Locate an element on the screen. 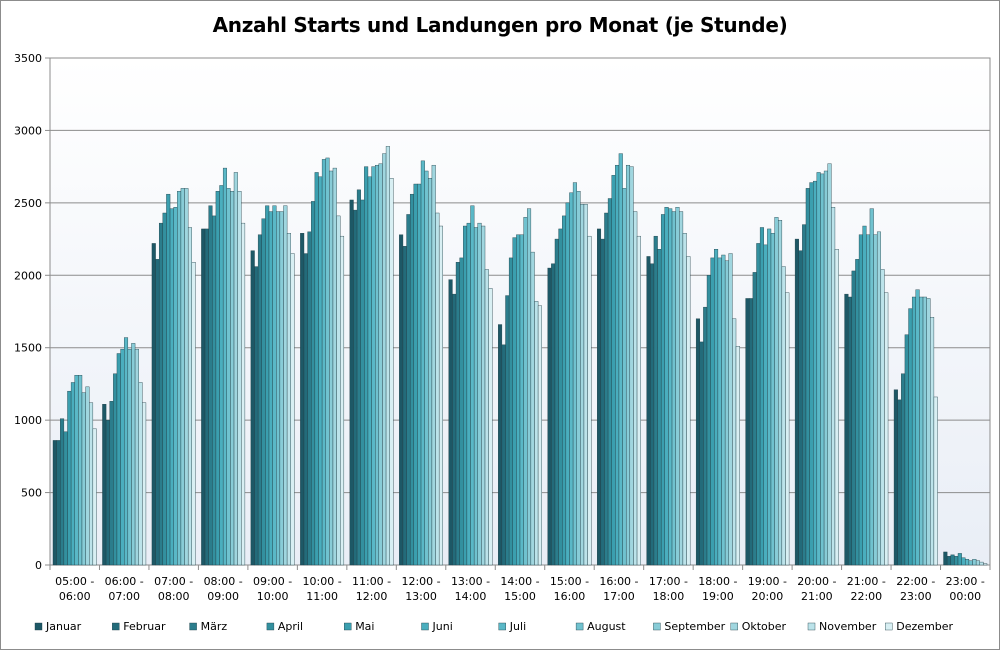 This screenshot has width=1000, height=650. x-tick-label: 08:00 -09:00 is located at coordinates (223, 589).